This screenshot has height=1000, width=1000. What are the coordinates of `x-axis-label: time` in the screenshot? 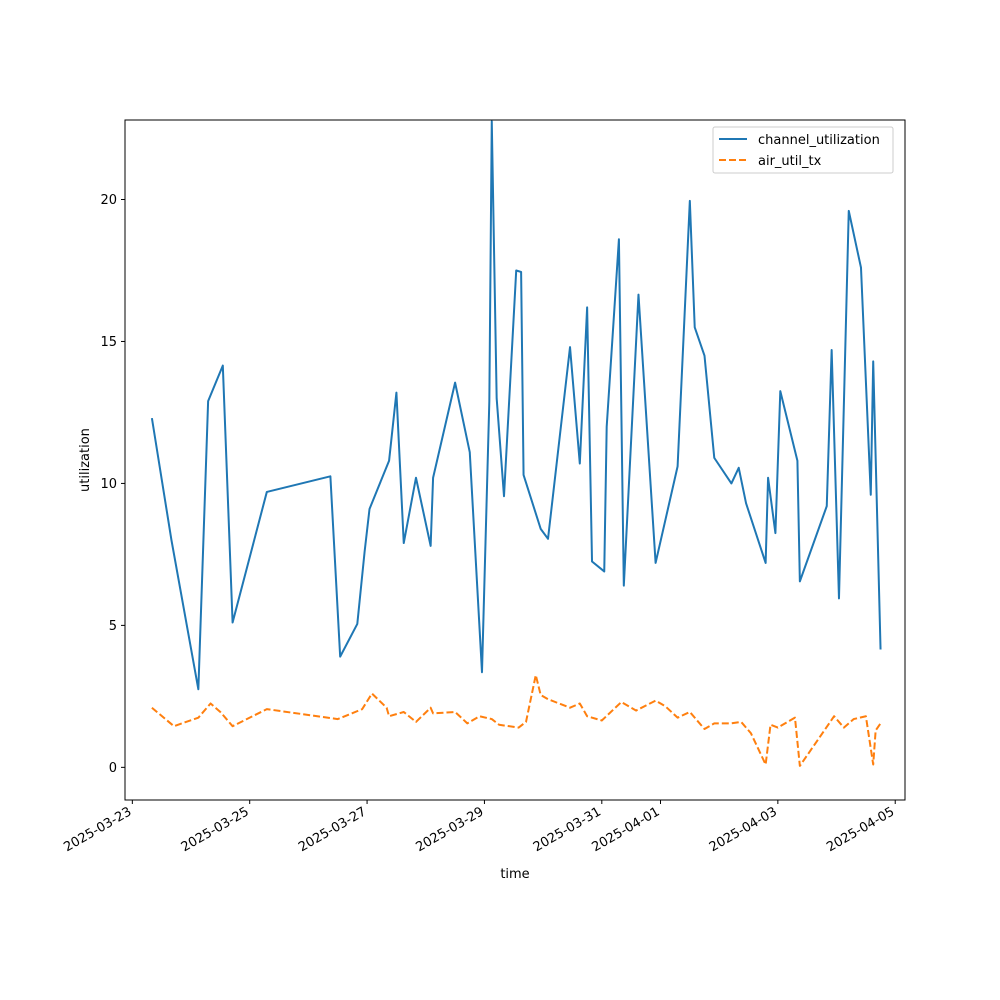 It's located at (514, 874).